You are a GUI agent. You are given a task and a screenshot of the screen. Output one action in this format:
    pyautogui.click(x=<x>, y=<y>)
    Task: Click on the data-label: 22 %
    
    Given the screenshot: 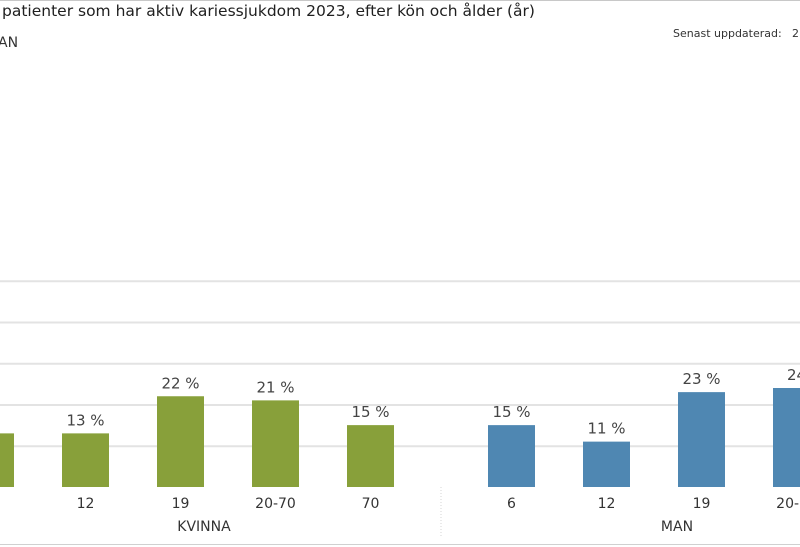 What is the action you would take?
    pyautogui.click(x=180, y=383)
    